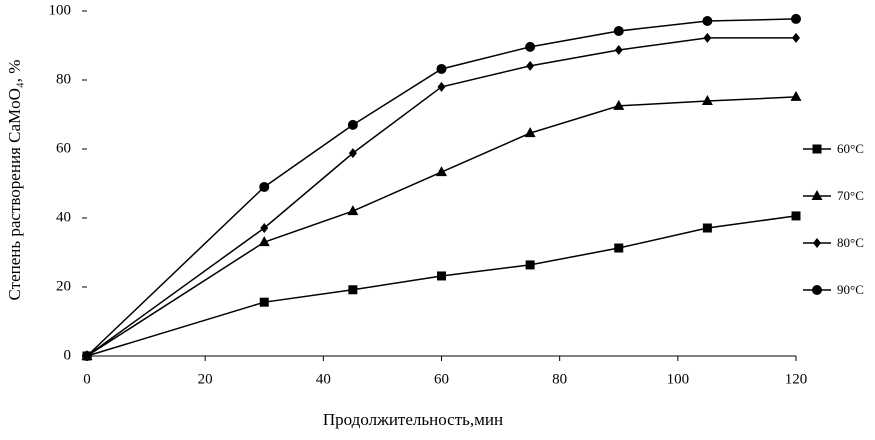  Describe the element at coordinates (68, 355) in the screenshot. I see `y-tick-label: 0` at that location.